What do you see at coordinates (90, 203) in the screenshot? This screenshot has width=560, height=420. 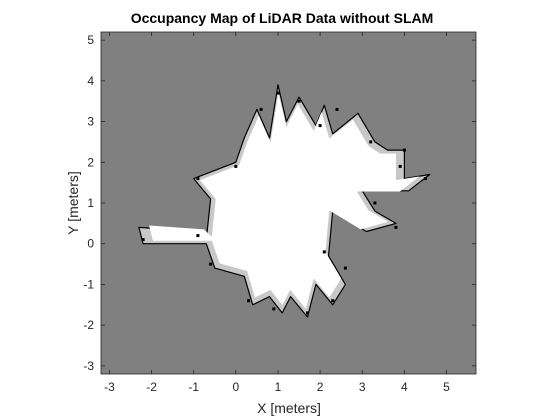 I see `y-tick-label: 1` at bounding box center [90, 203].